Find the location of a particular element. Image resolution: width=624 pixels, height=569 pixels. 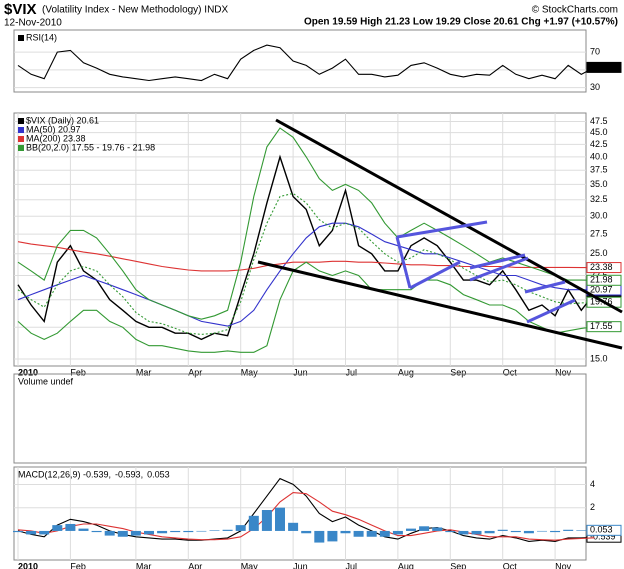

legend-label: BB(20,2.0) 17.55 - 19.76 - 21.98 is located at coordinates (90, 147).